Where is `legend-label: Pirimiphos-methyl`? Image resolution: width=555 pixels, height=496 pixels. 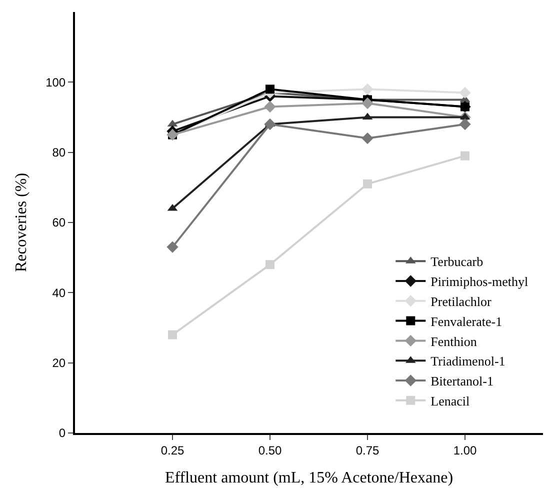
legend-label: Pirimiphos-methyl is located at coordinates (479, 282).